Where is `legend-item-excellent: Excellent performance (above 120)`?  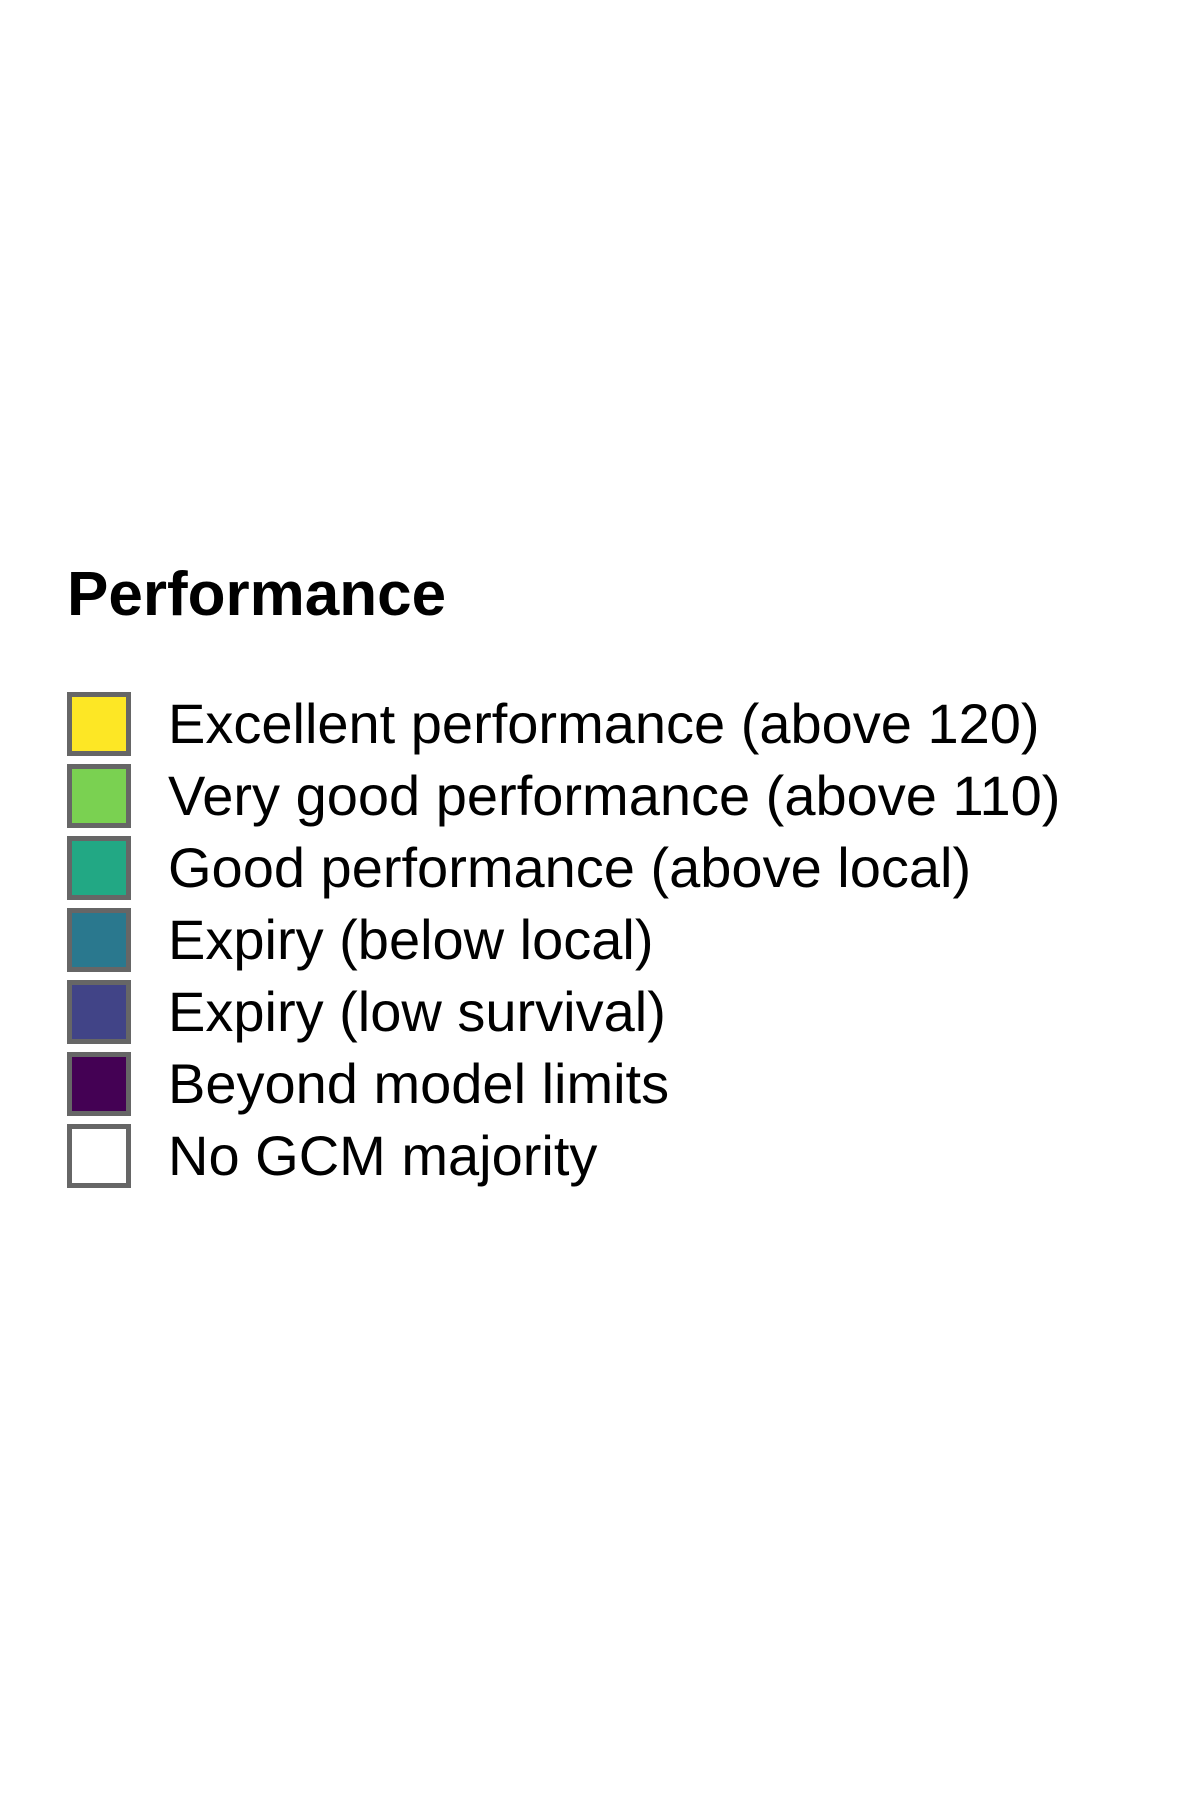
legend-item-excellent: Excellent performance (above 120) is located at coordinates (617, 724).